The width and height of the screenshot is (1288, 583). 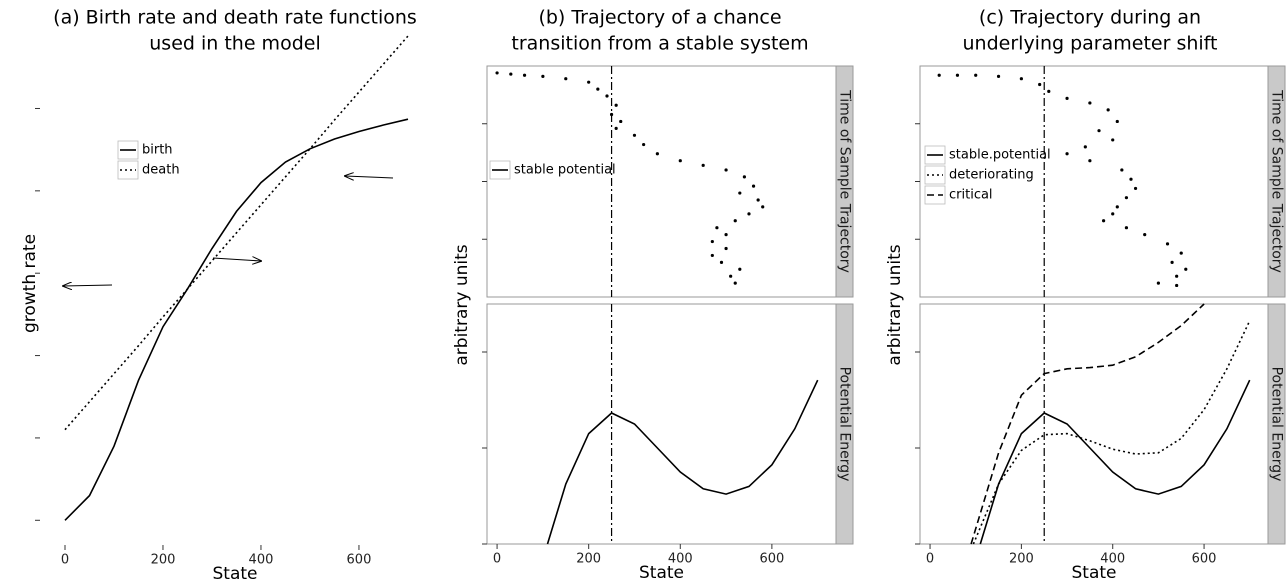 I want to click on chart-title: (c) Trajectory during an, so click(x=1090, y=18).